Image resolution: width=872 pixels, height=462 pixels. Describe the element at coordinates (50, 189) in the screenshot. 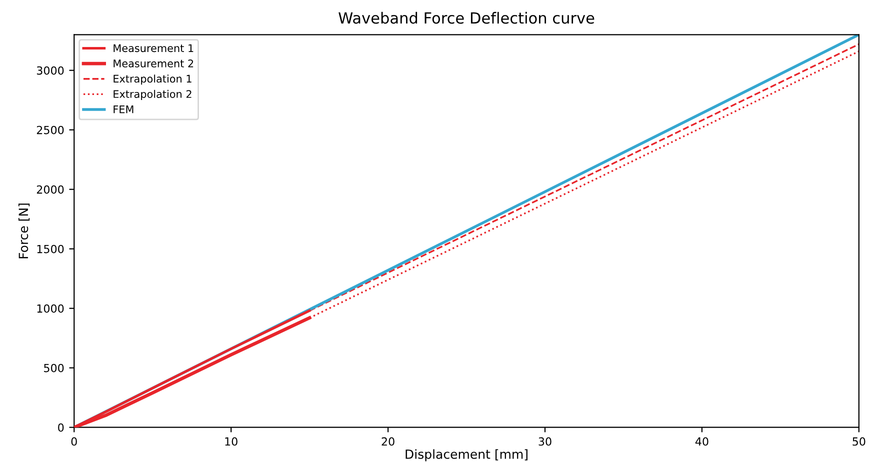

I see `y-tick-label: 2000` at that location.